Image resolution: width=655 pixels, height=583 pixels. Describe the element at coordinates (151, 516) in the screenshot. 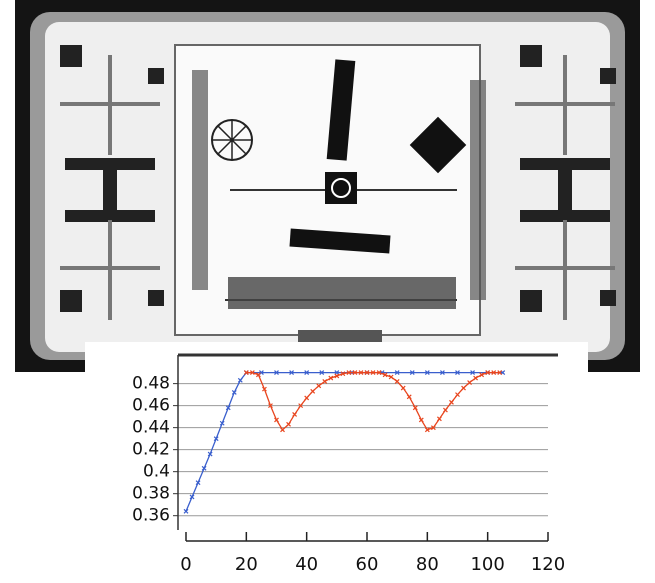

I see `y-tick-label: 0.36` at that location.